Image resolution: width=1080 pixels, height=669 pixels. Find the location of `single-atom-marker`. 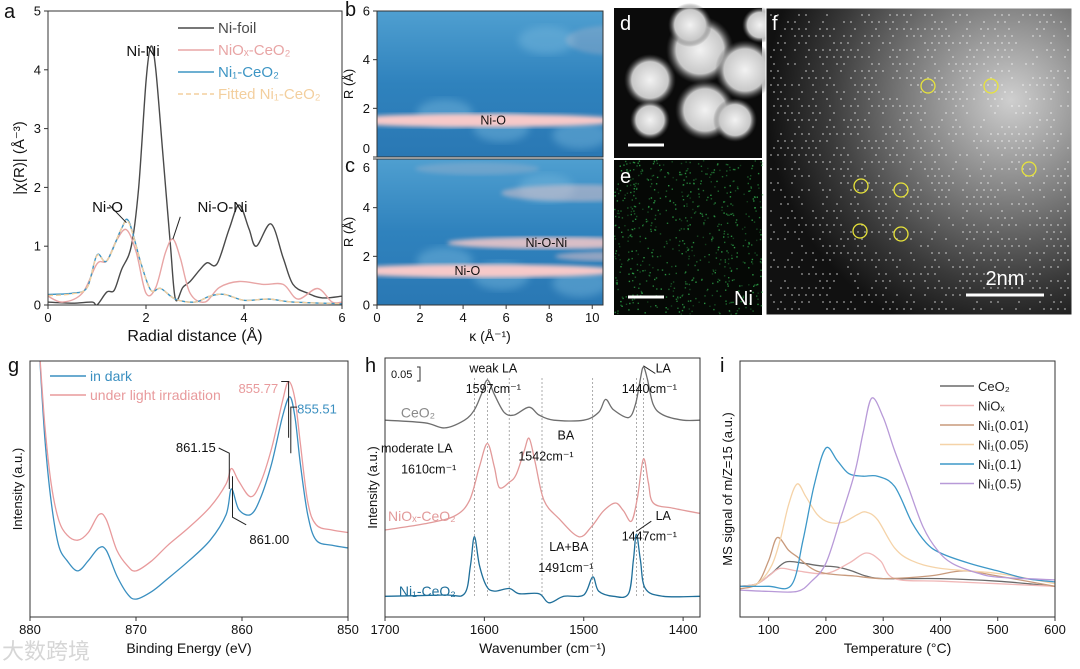

single-atom-marker is located at coordinates (991, 86).